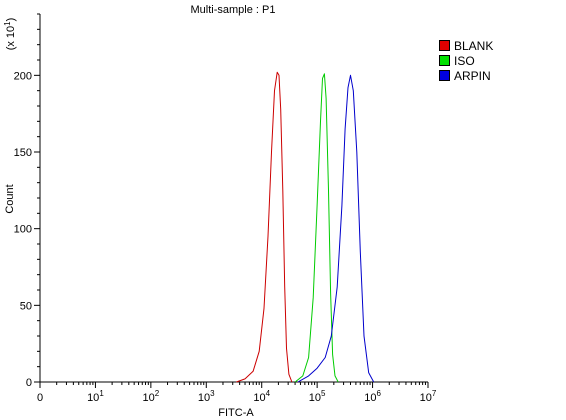  Describe the element at coordinates (27, 201) in the screenshot. I see `y-axis-ticks: 0 50 100 150 200` at that location.